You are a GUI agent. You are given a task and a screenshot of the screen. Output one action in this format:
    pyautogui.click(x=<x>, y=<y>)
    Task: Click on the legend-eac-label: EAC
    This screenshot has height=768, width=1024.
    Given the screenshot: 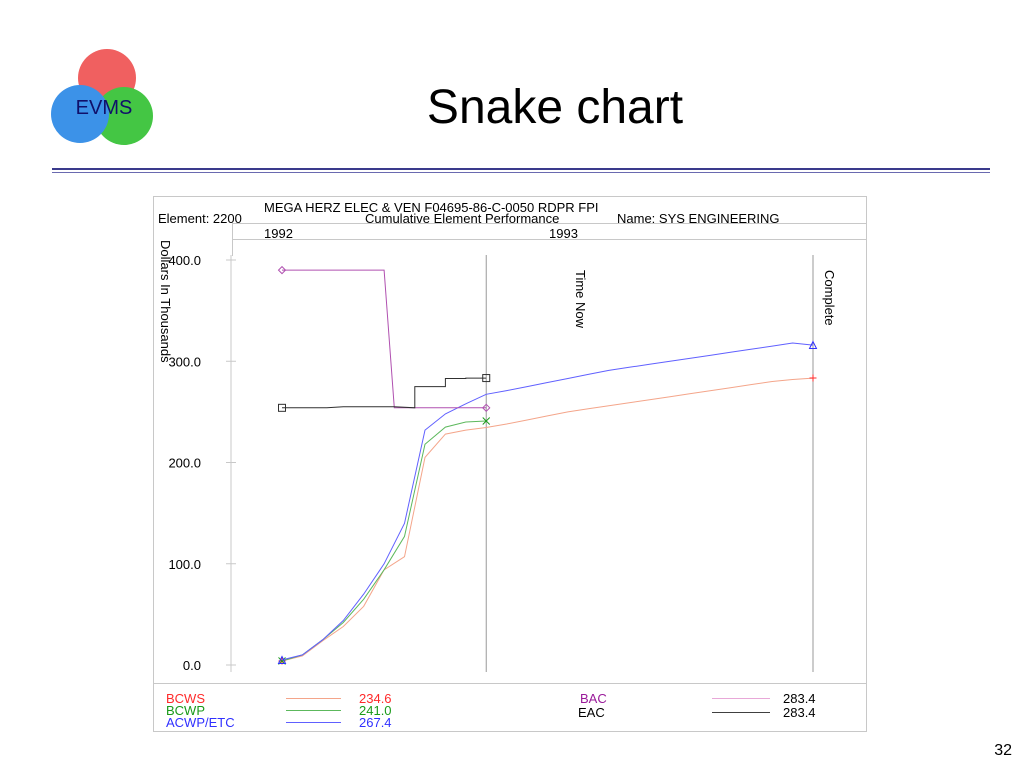 What is the action you would take?
    pyautogui.click(x=591, y=712)
    